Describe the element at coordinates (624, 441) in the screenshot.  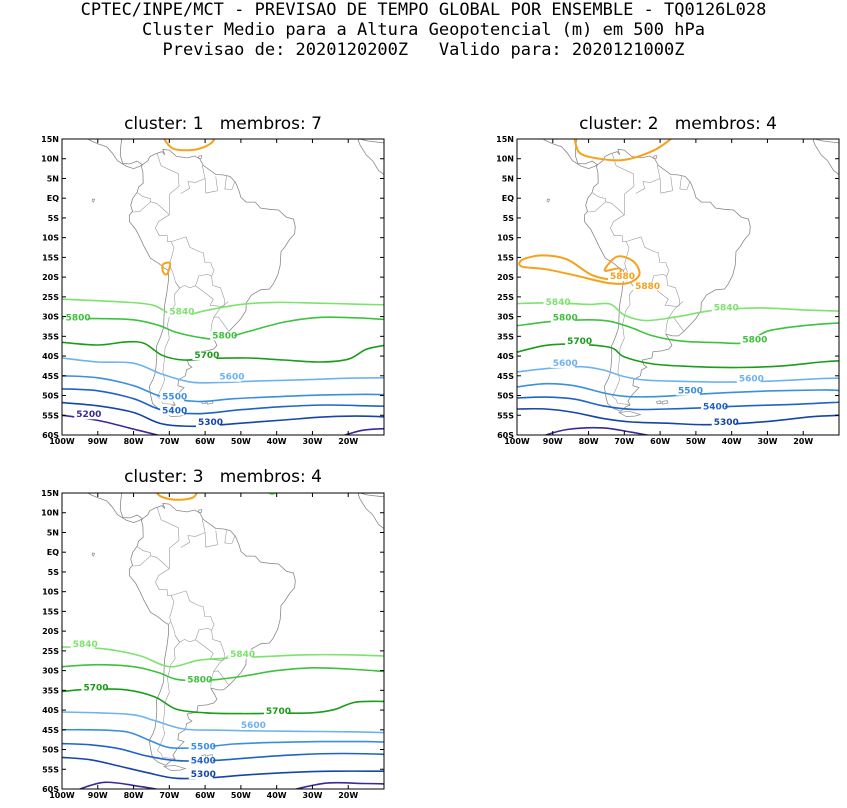
I see `x-tick-label: 70W` at that location.